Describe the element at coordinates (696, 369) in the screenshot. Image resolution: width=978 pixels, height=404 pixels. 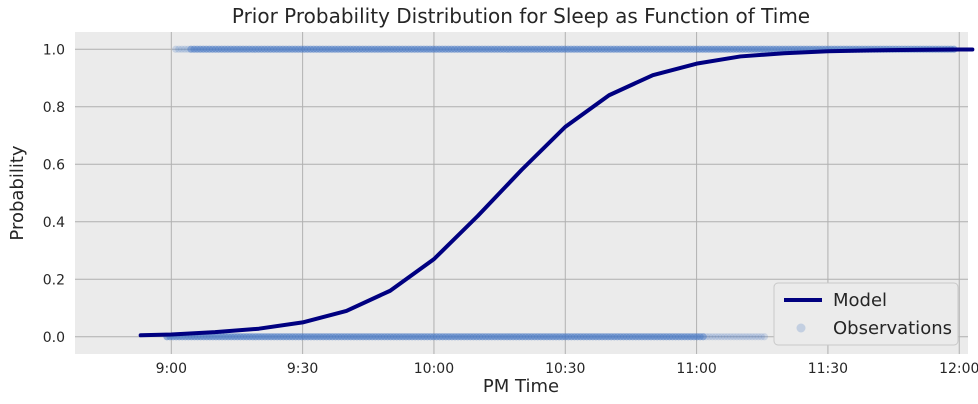
I see `x-tick-label: 11:00` at that location.